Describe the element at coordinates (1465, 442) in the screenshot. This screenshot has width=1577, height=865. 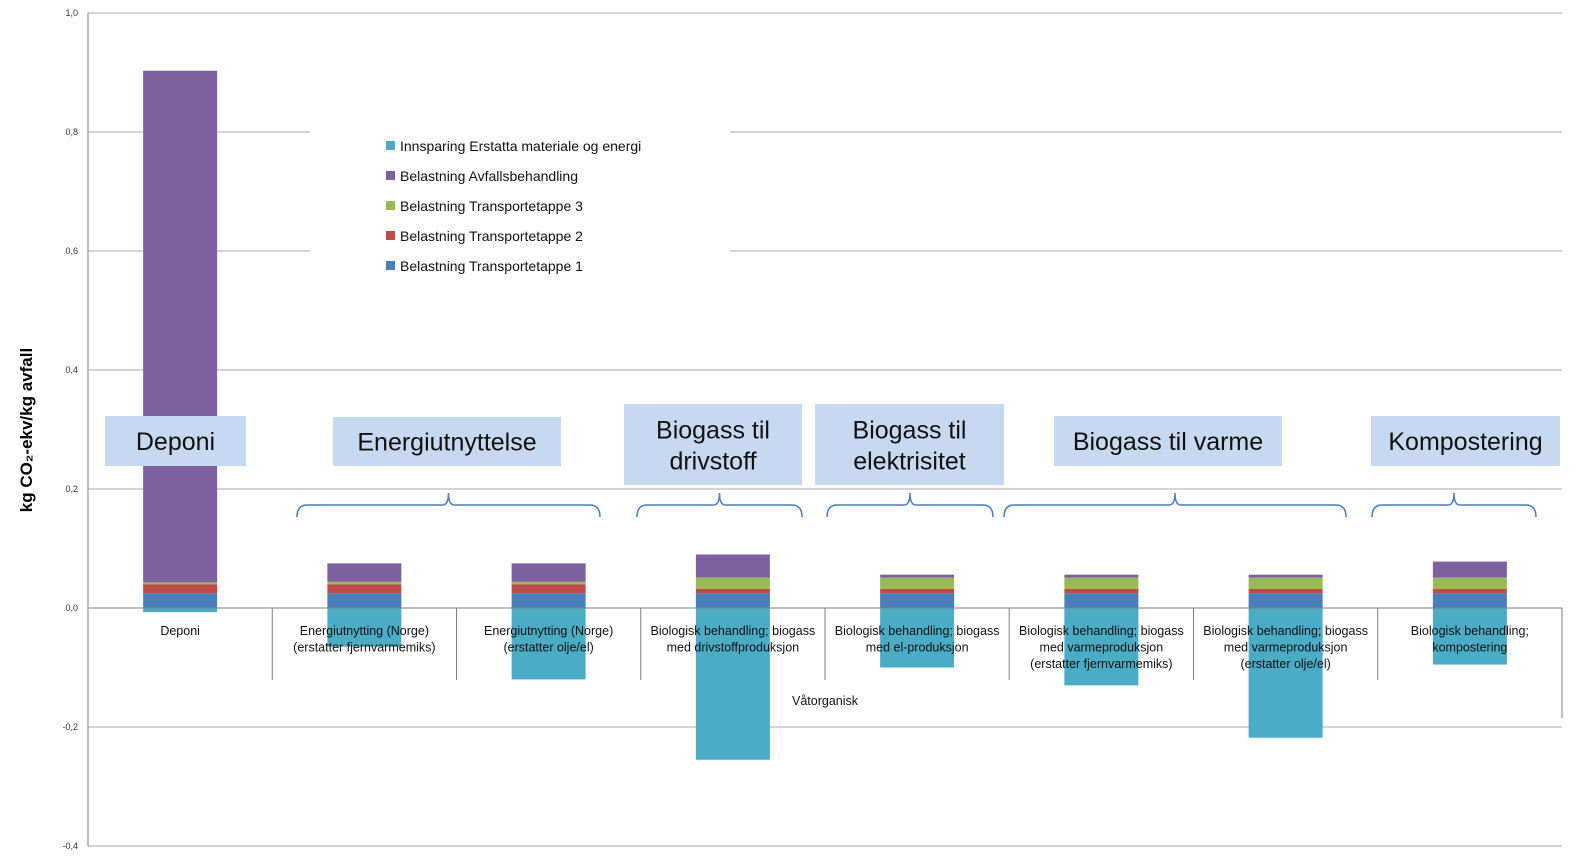
I see `group-label-line: Kompostering` at that location.